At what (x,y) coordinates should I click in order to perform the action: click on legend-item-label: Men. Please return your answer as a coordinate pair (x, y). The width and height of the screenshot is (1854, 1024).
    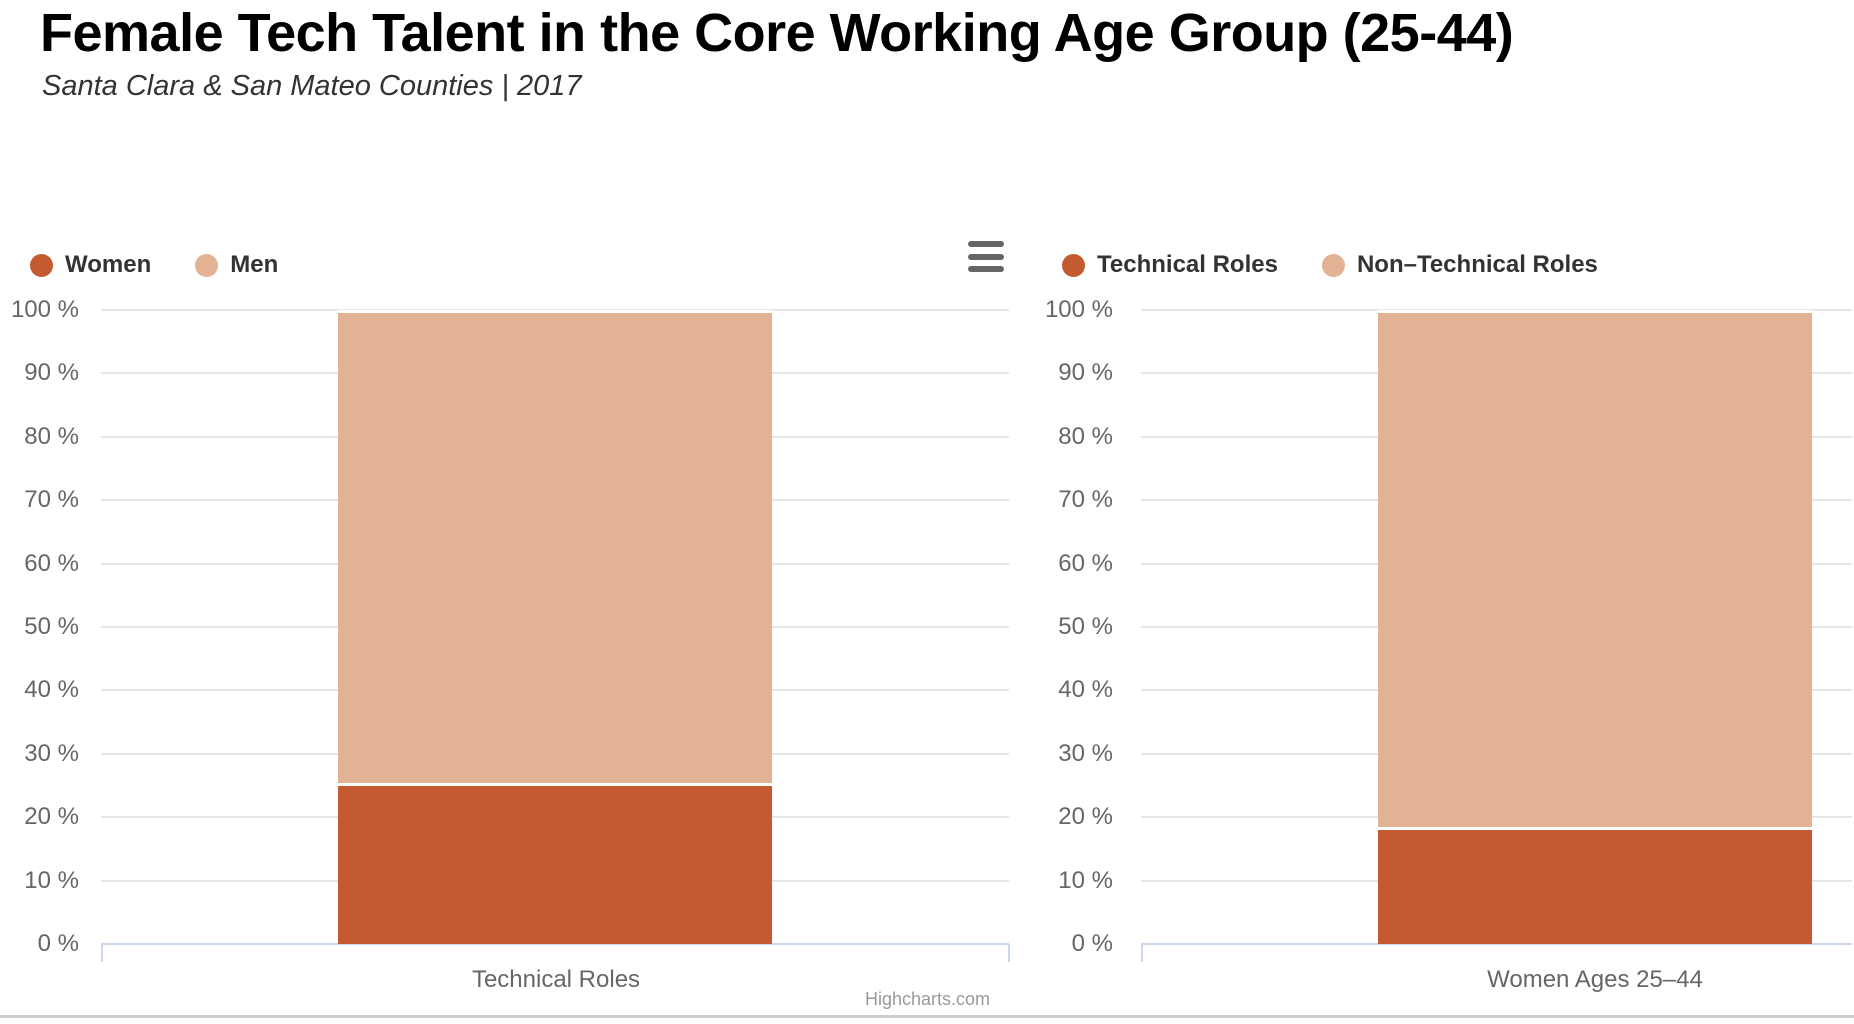
    Looking at the image, I should click on (254, 264).